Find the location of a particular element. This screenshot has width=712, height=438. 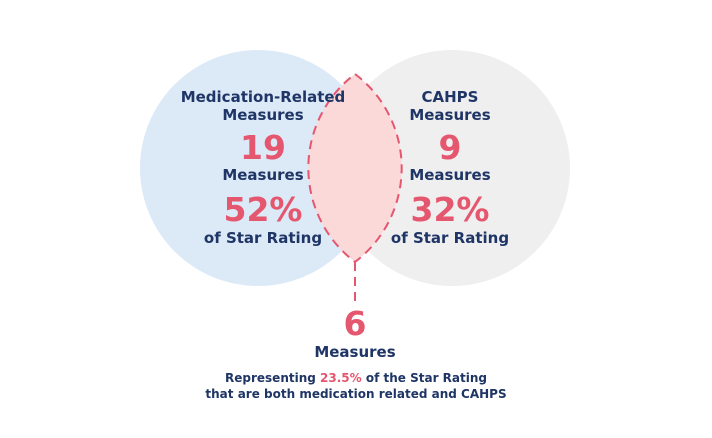

right-title: CAHPS Measures is located at coordinates (450, 106).